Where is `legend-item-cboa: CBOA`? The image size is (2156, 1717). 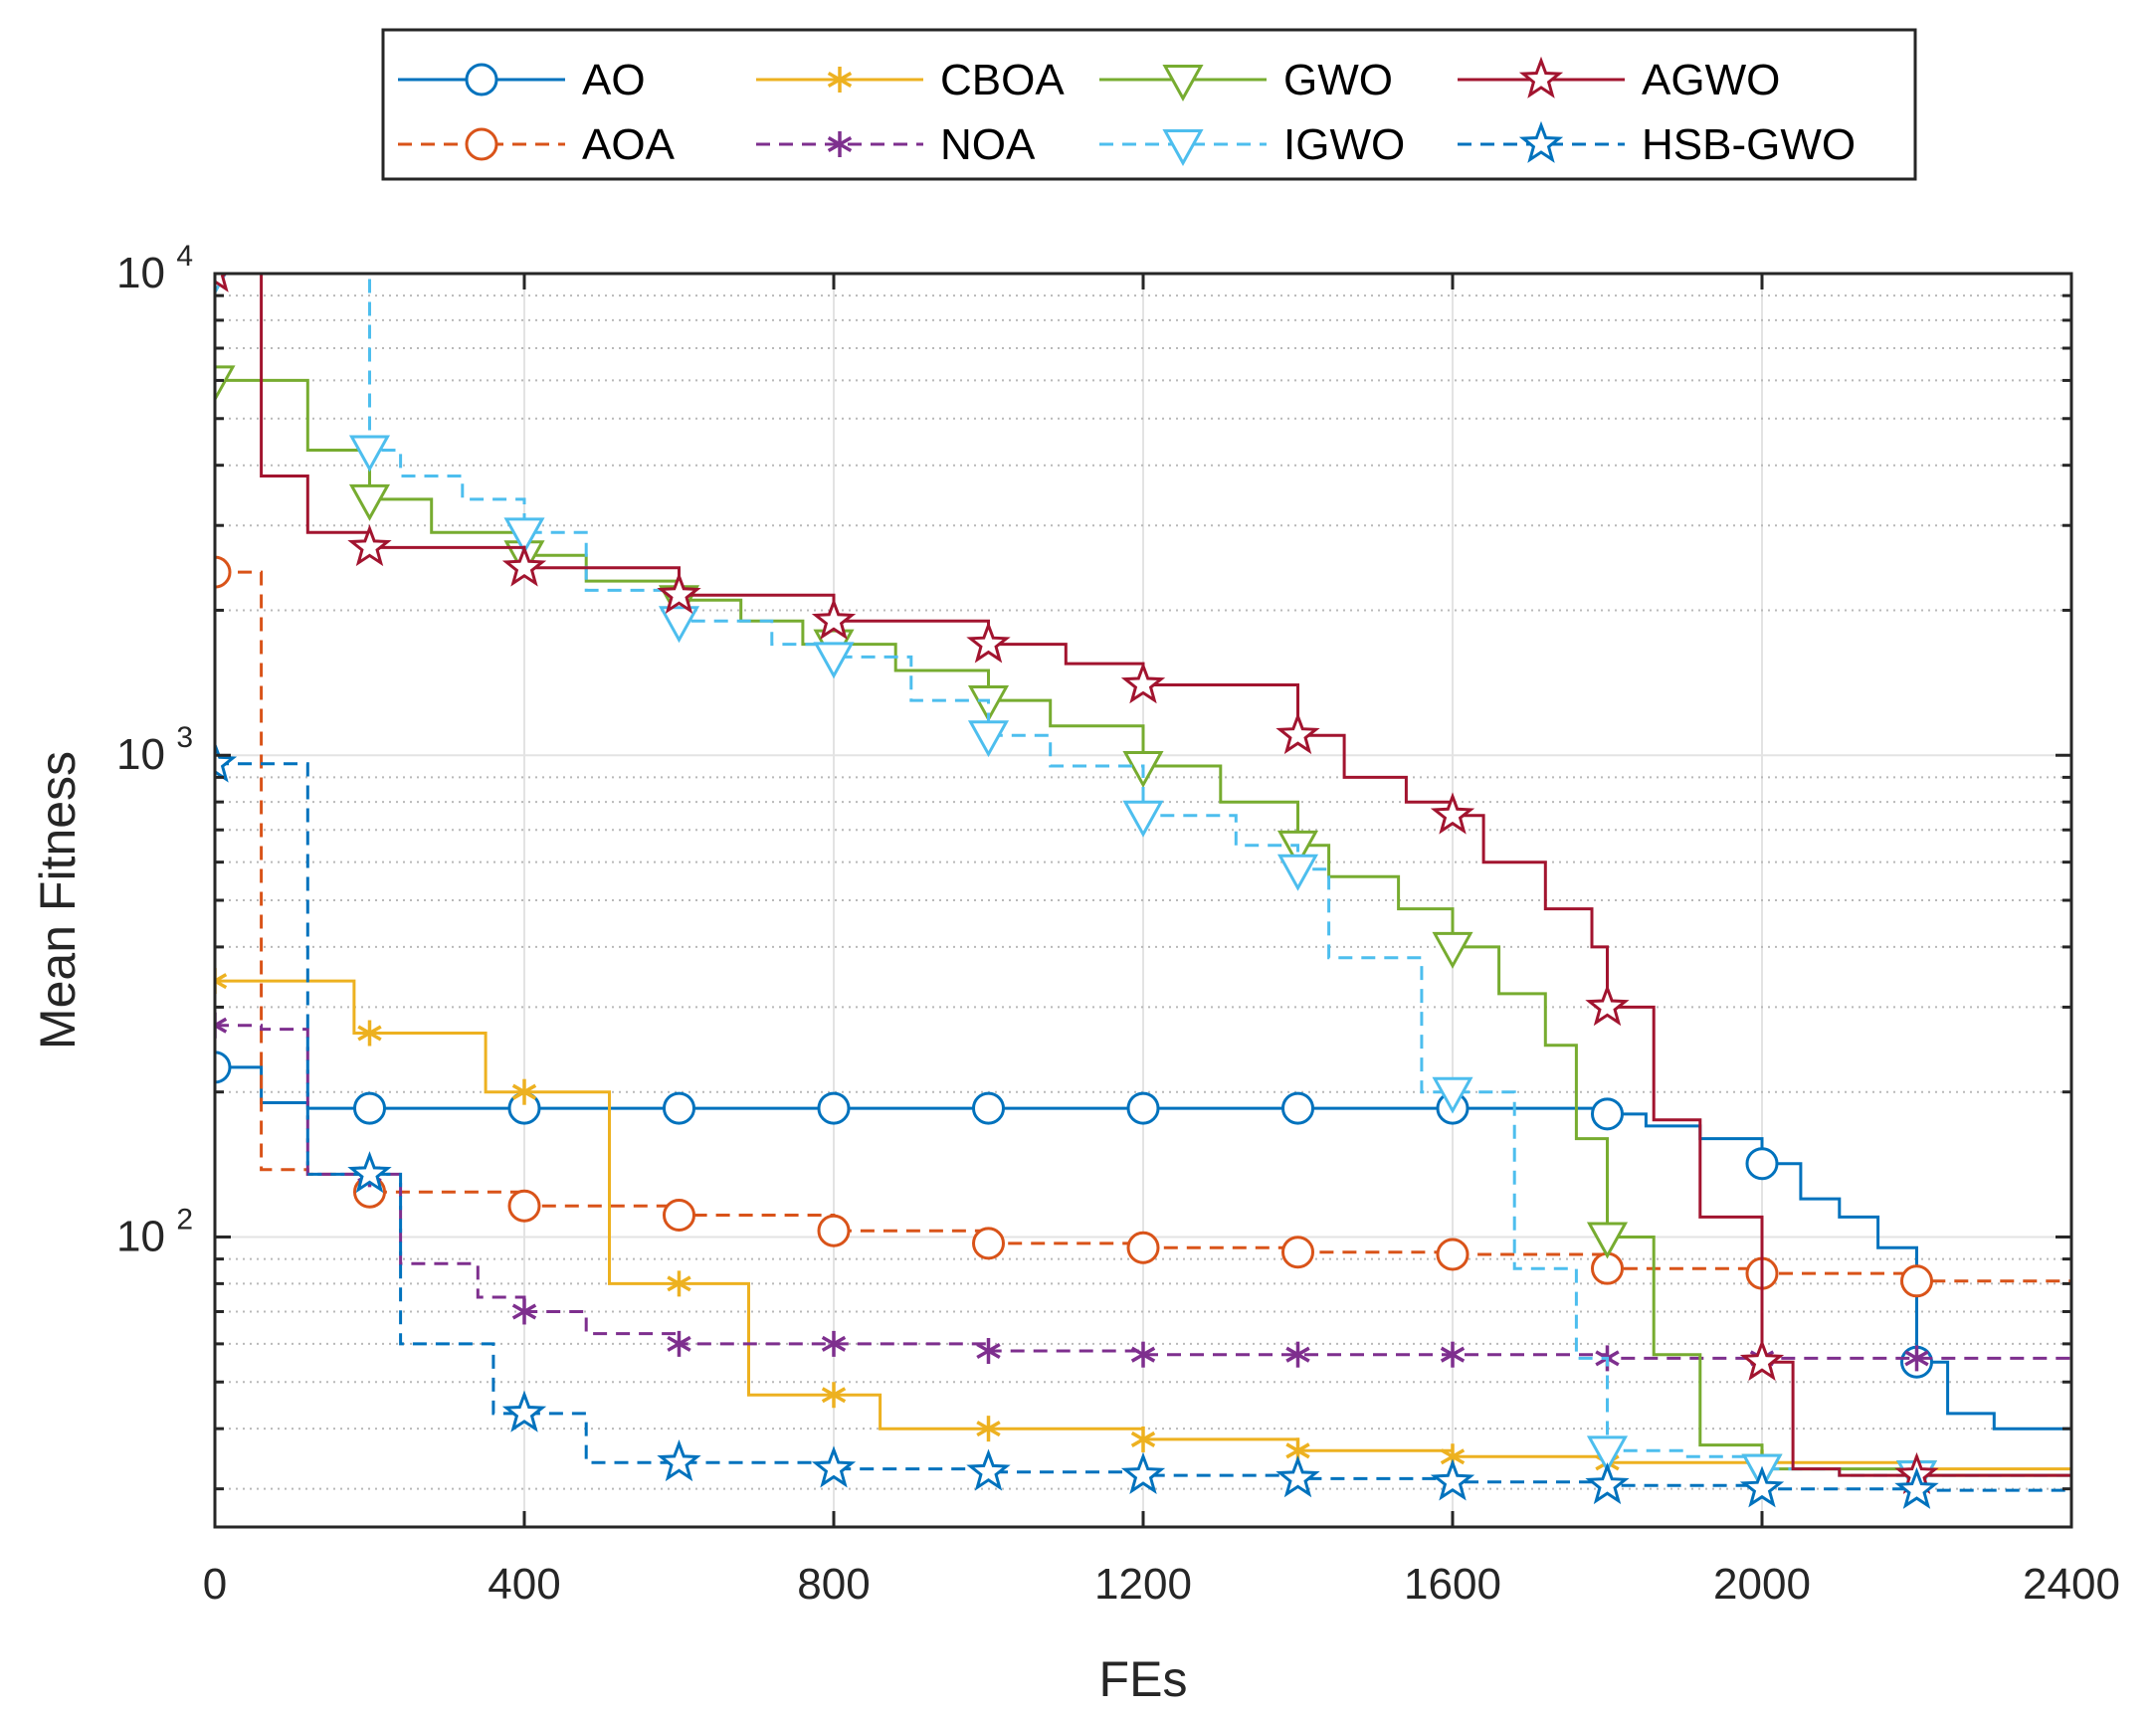
legend-item-cboa: CBOA is located at coordinates (910, 80).